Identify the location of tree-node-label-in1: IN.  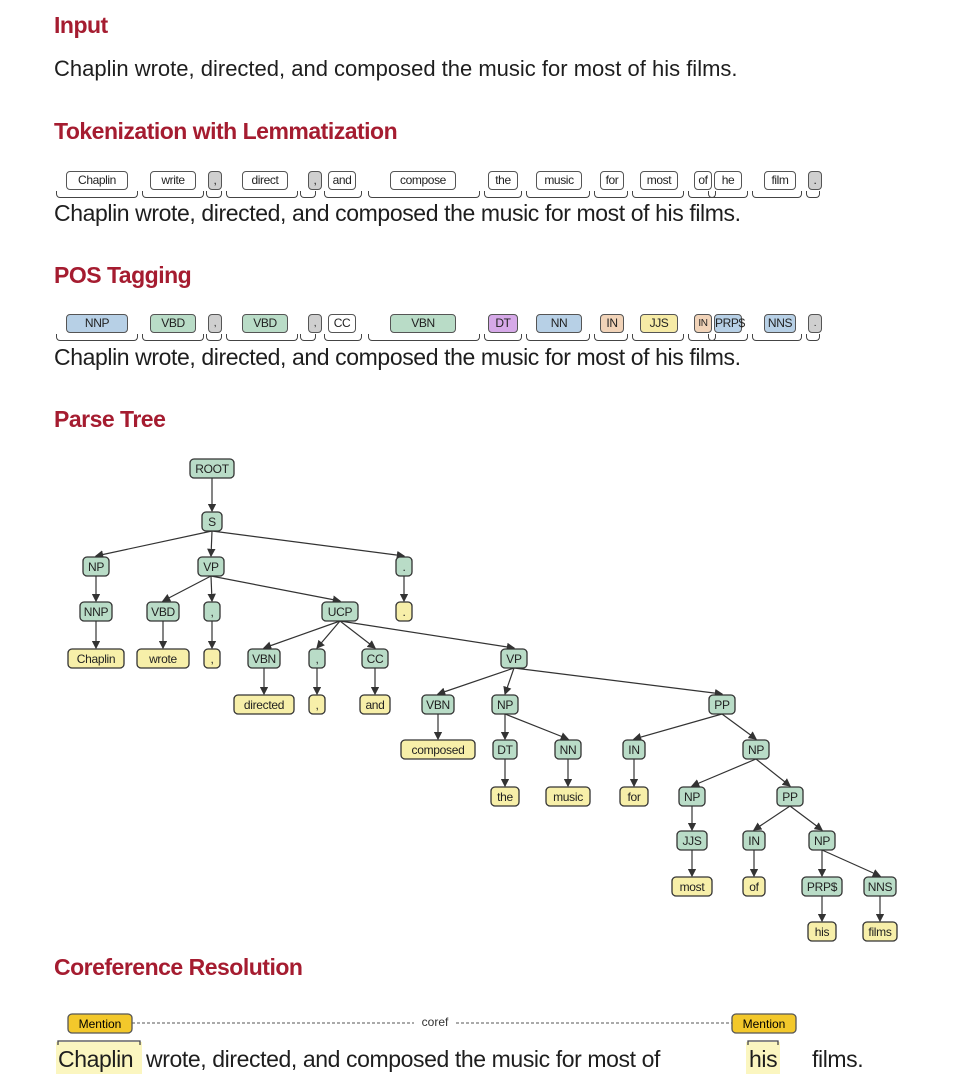
(633, 750).